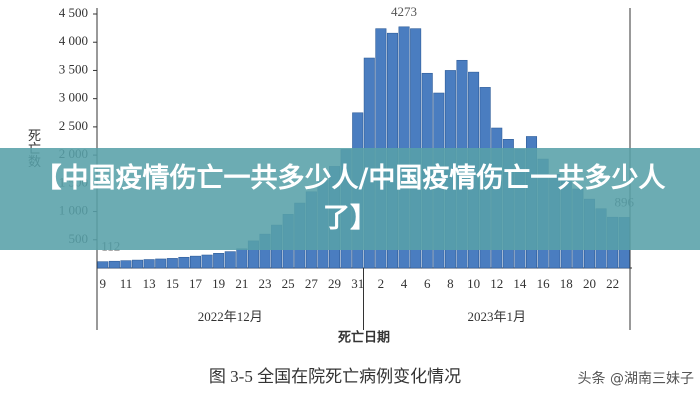 The width and height of the screenshot is (700, 400). Describe the element at coordinates (334, 283) in the screenshot. I see `x-tick-label: 29` at that location.